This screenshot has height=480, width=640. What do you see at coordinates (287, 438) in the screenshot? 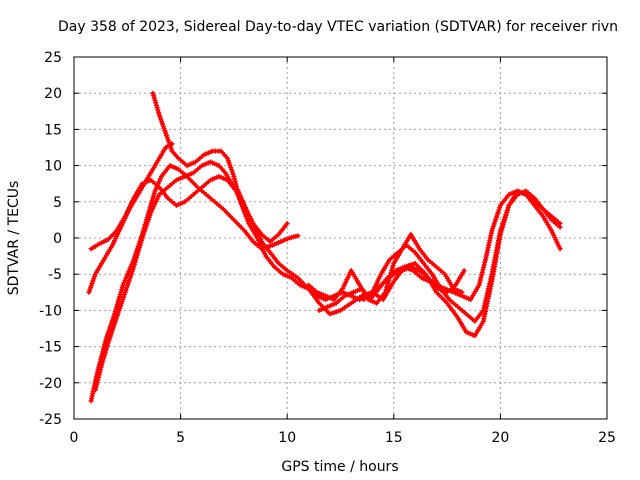
I see `x-tick-label: 10` at bounding box center [287, 438].